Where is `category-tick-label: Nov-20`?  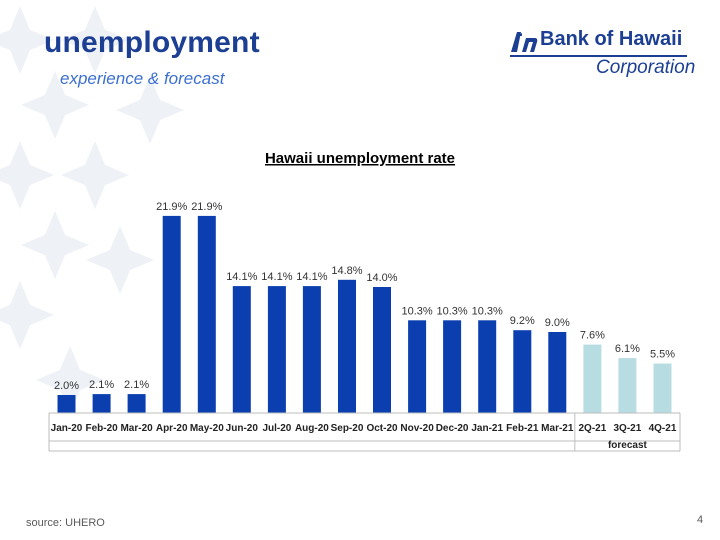 category-tick-label: Nov-20 is located at coordinates (417, 428).